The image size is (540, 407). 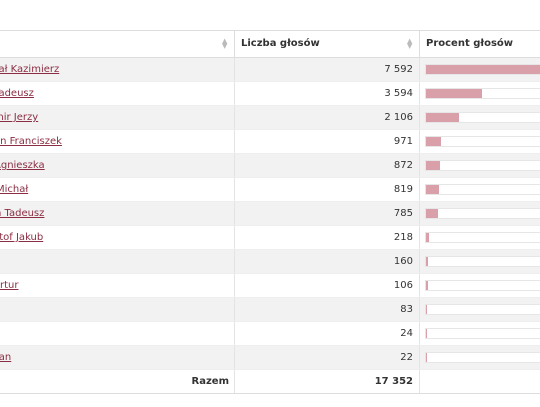 I want to click on candidate-name-cell: Tadeusz, so click(x=117, y=93).